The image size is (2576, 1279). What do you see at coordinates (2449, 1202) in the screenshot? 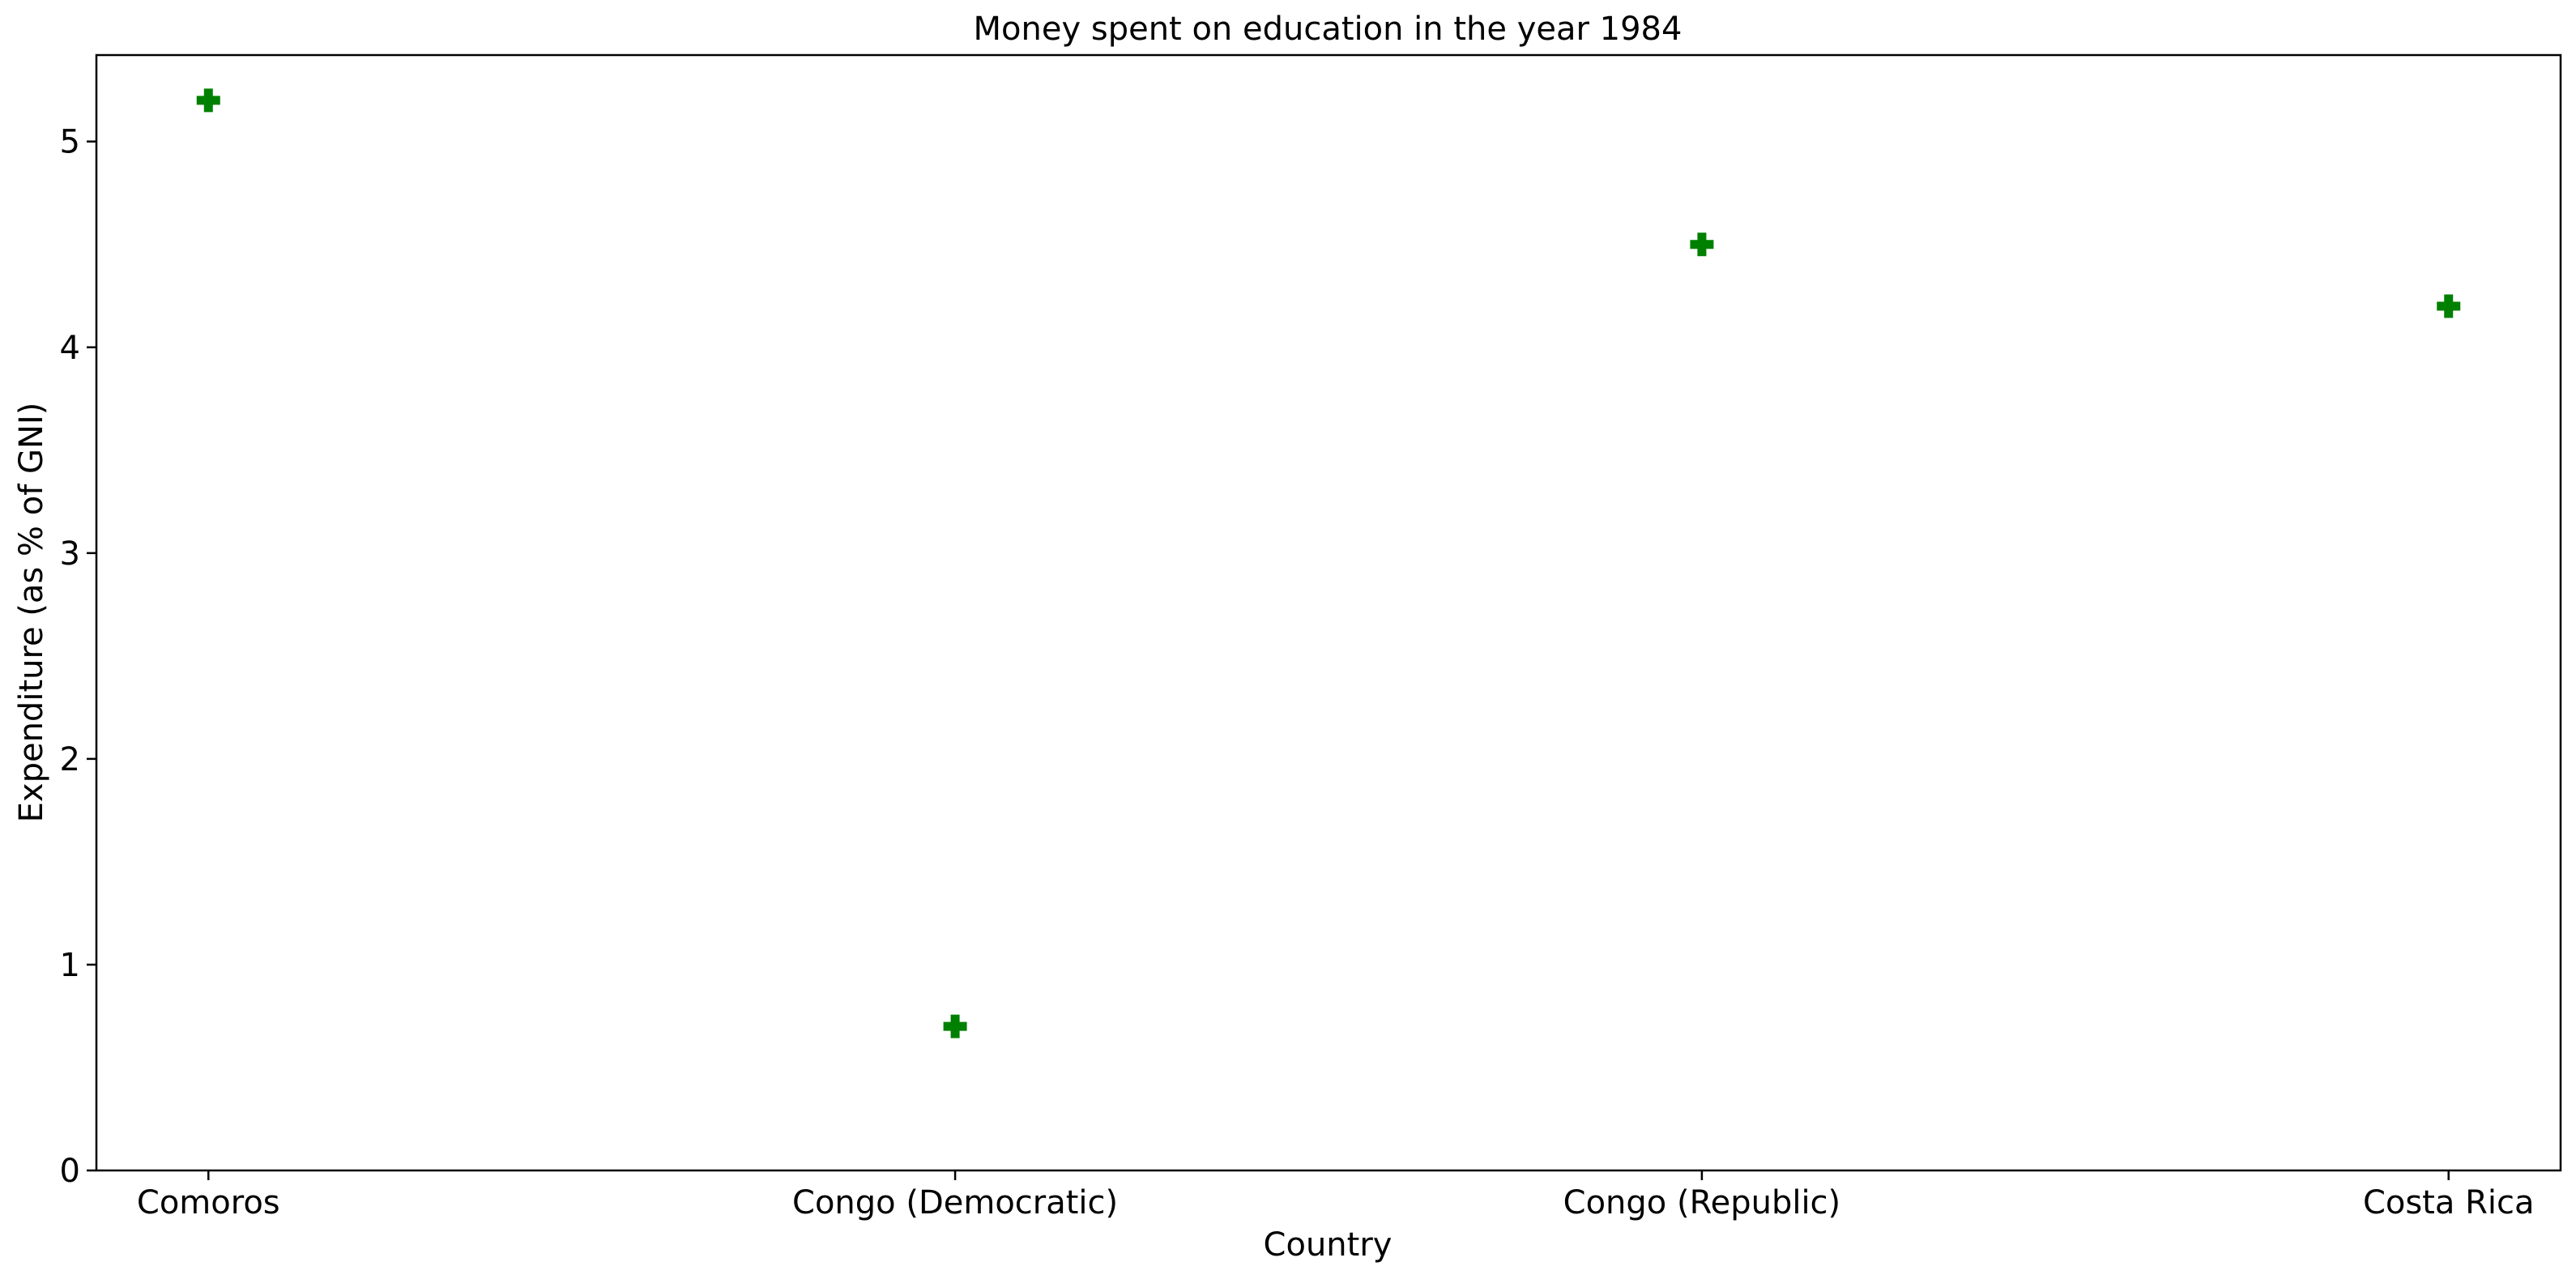
I see `x-tick-label: Costa Rica` at bounding box center [2449, 1202].